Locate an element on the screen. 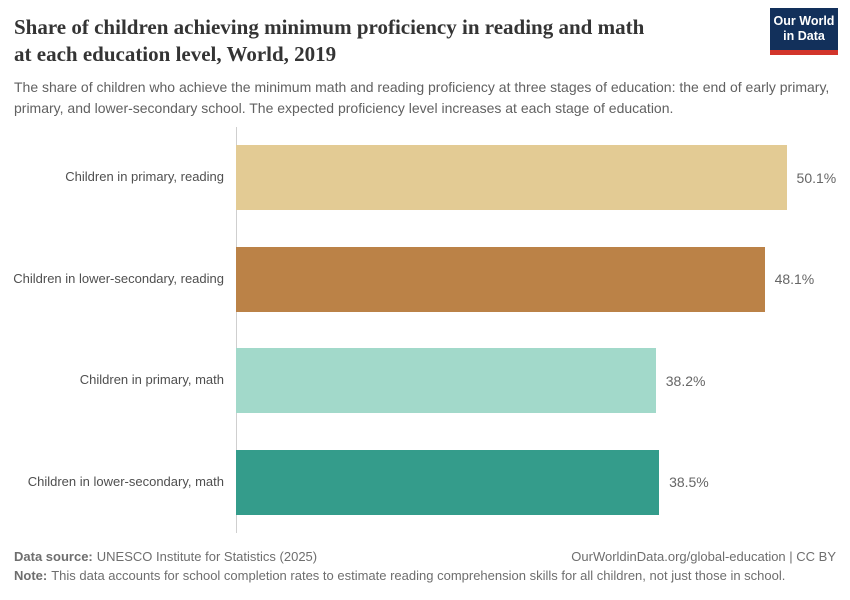 The width and height of the screenshot is (850, 600). bar-track: 38.5% is located at coordinates (536, 482).